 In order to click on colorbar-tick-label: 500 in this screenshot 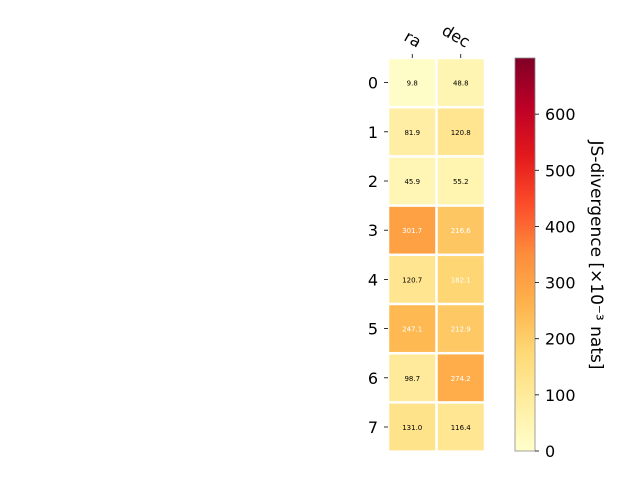, I will do `click(560, 170)`.